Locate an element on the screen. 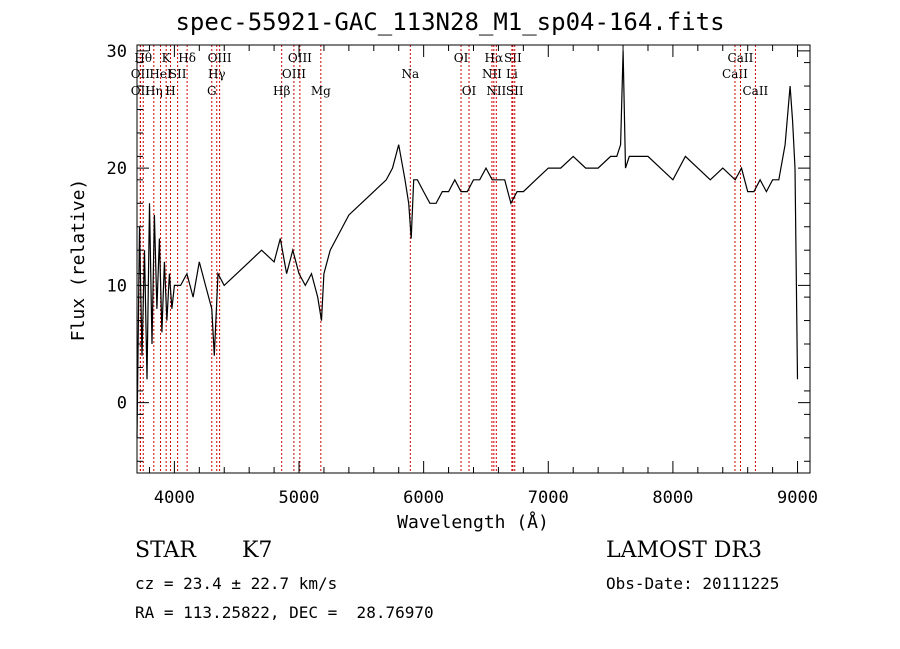  line-label: Na is located at coordinates (410, 74).